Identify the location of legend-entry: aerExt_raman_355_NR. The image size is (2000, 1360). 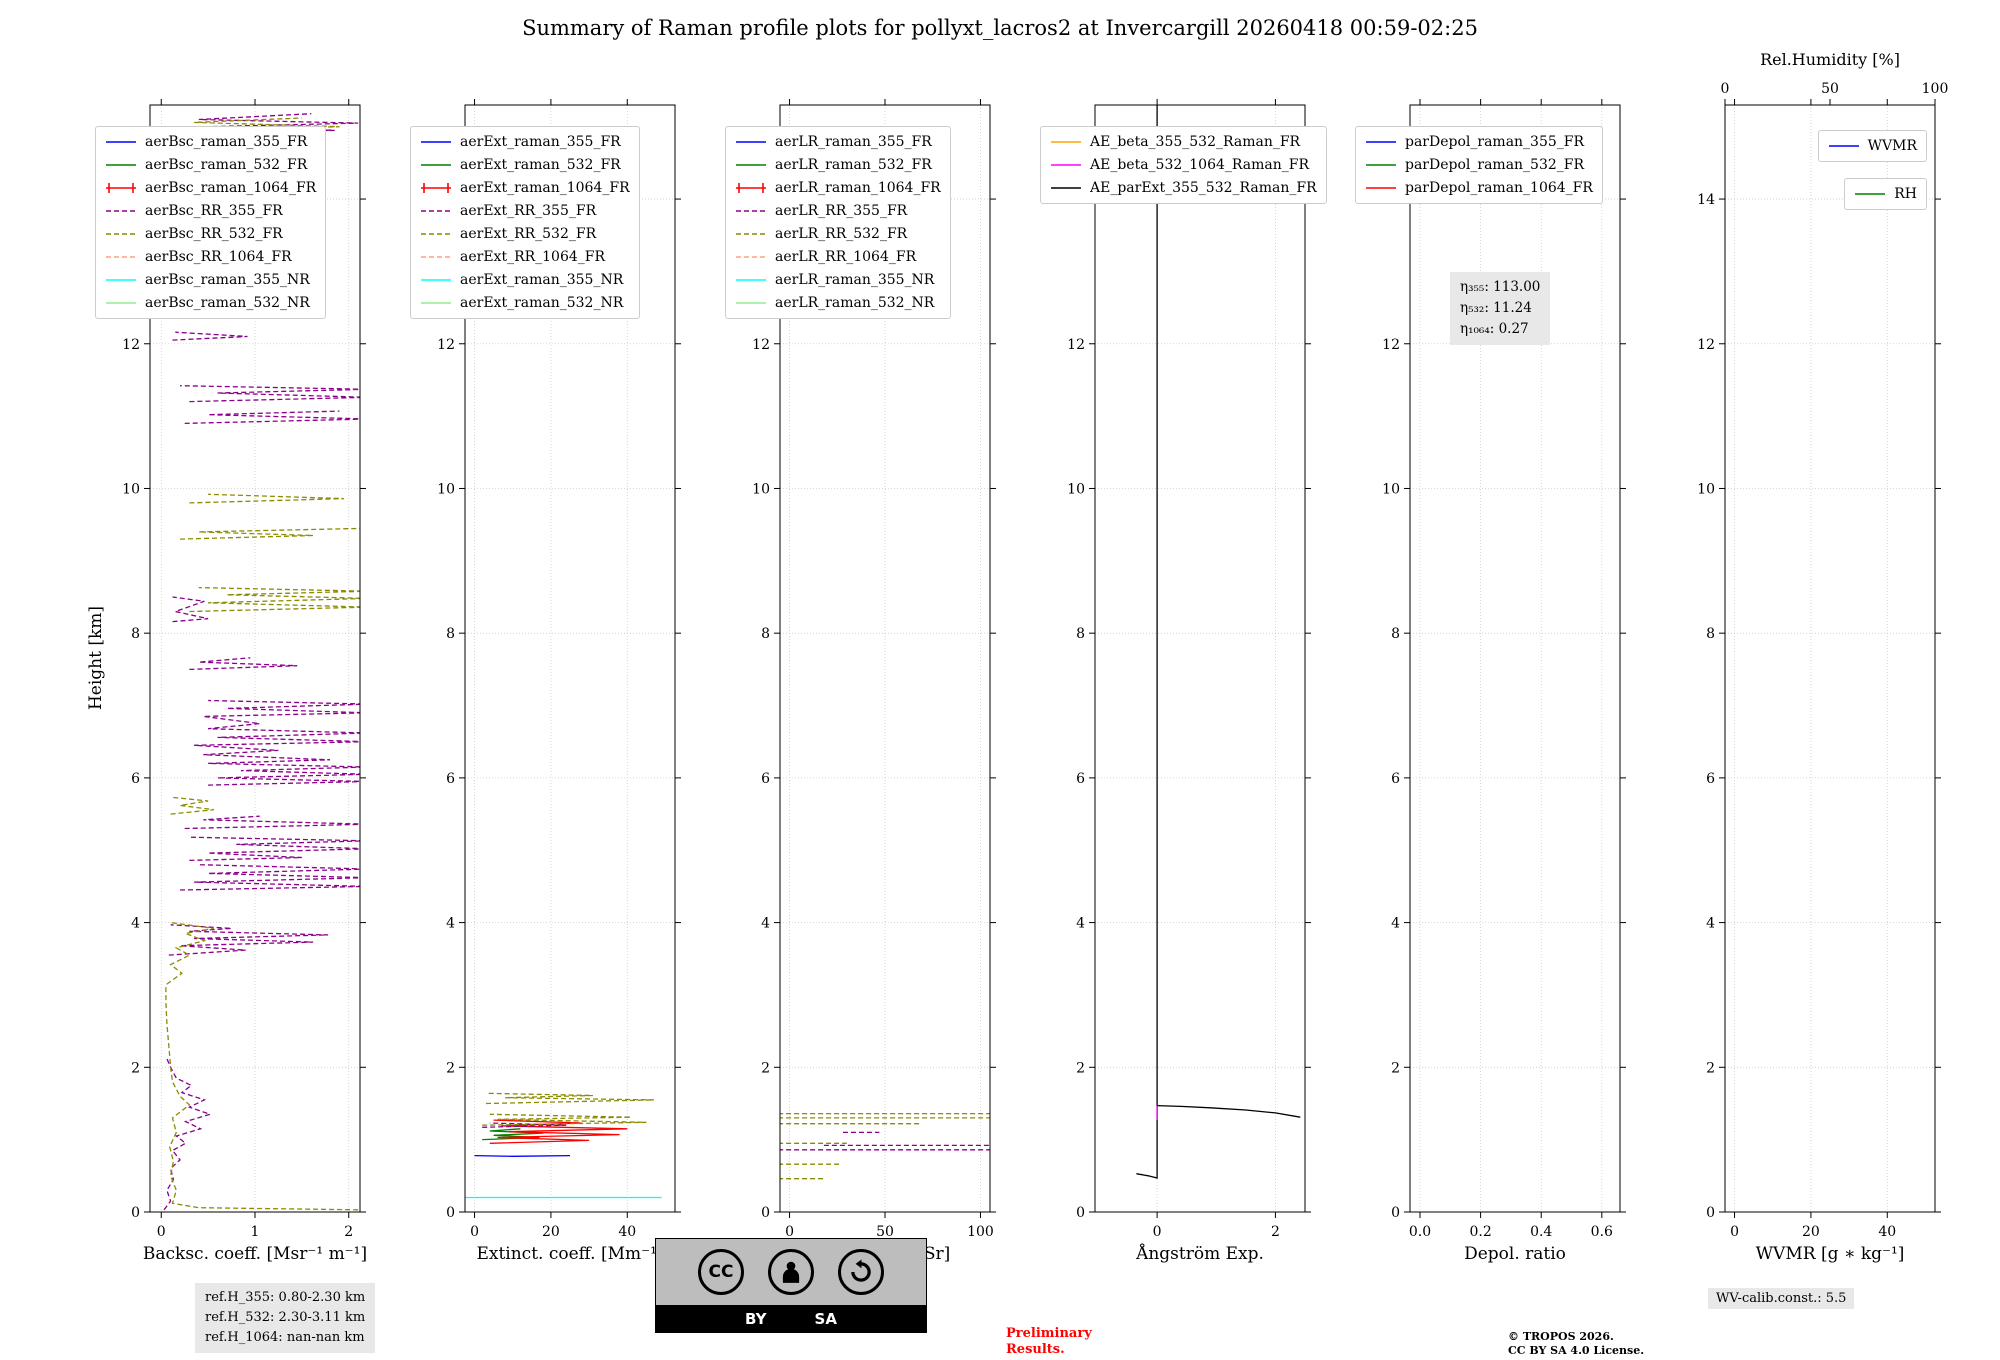
(525, 280).